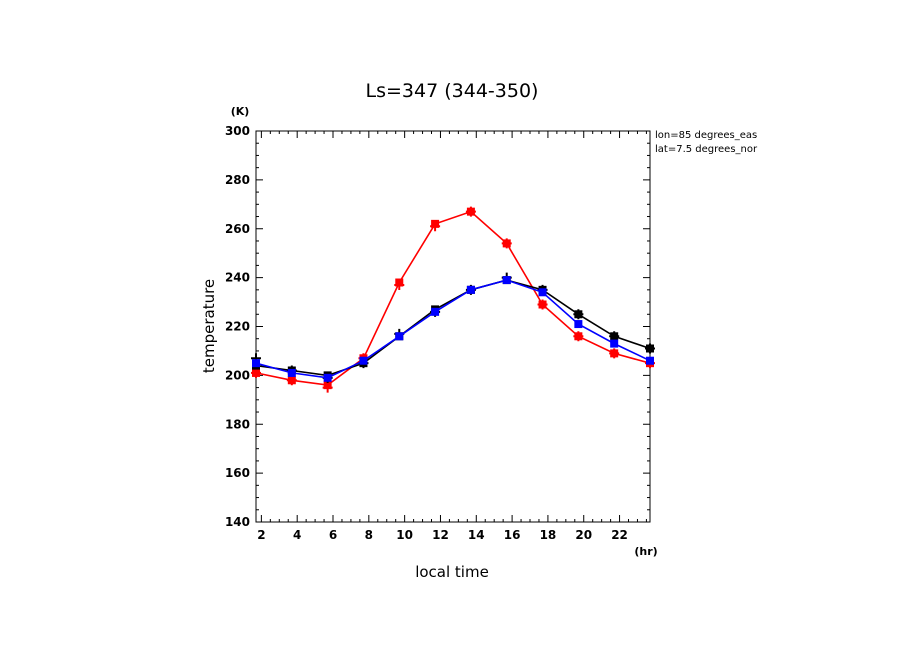 This screenshot has height=654, width=904. Describe the element at coordinates (237, 522) in the screenshot. I see `y-tick-label: 140` at that location.